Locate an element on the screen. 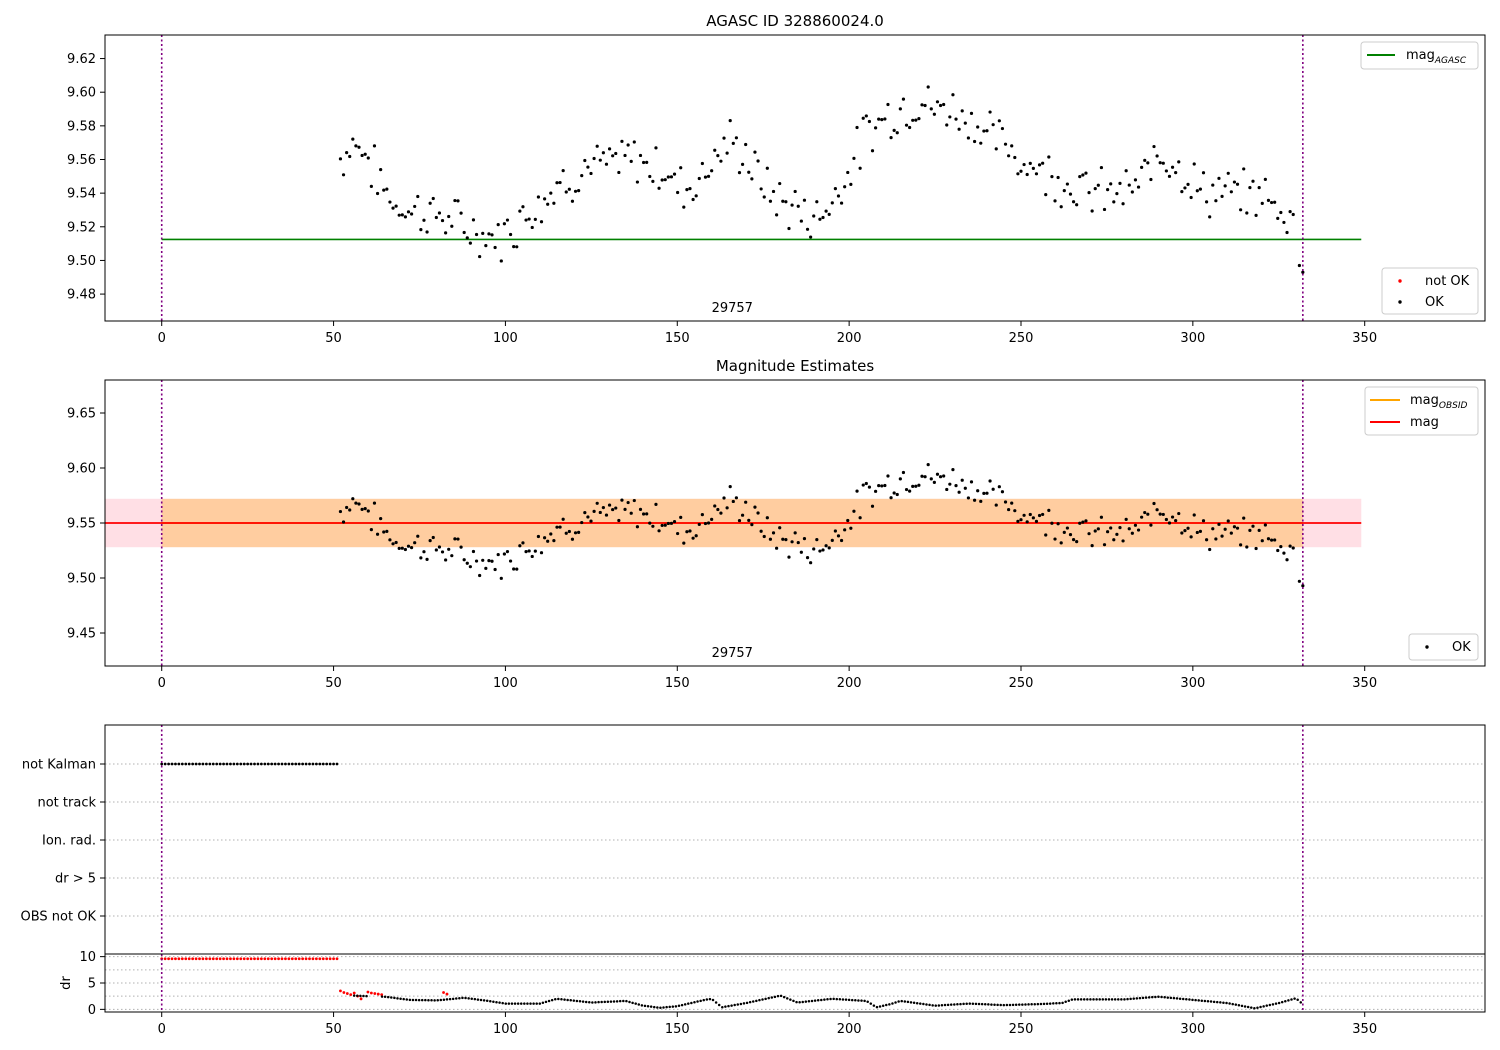 This screenshot has width=1500, height=1050. panel1-legend-notok-label: not OK is located at coordinates (1447, 281).